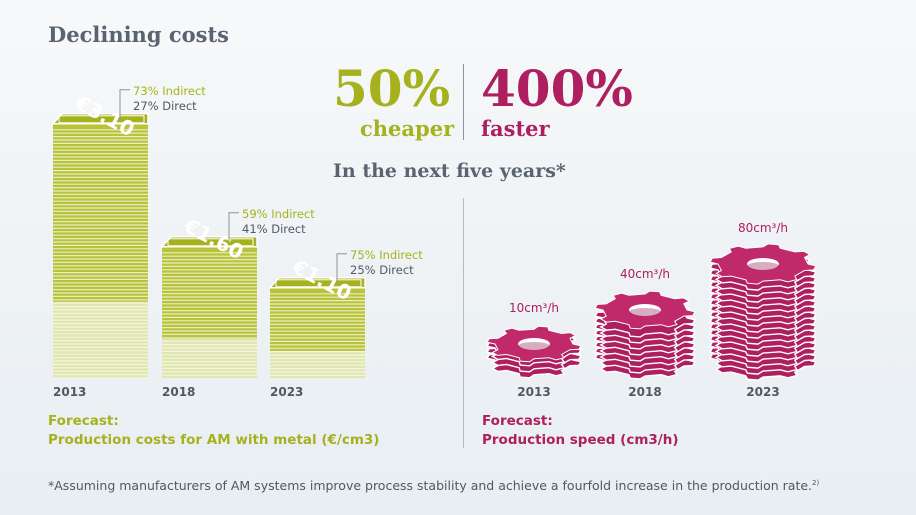  Describe the element at coordinates (463, 102) in the screenshot. I see `headline-divider` at that location.